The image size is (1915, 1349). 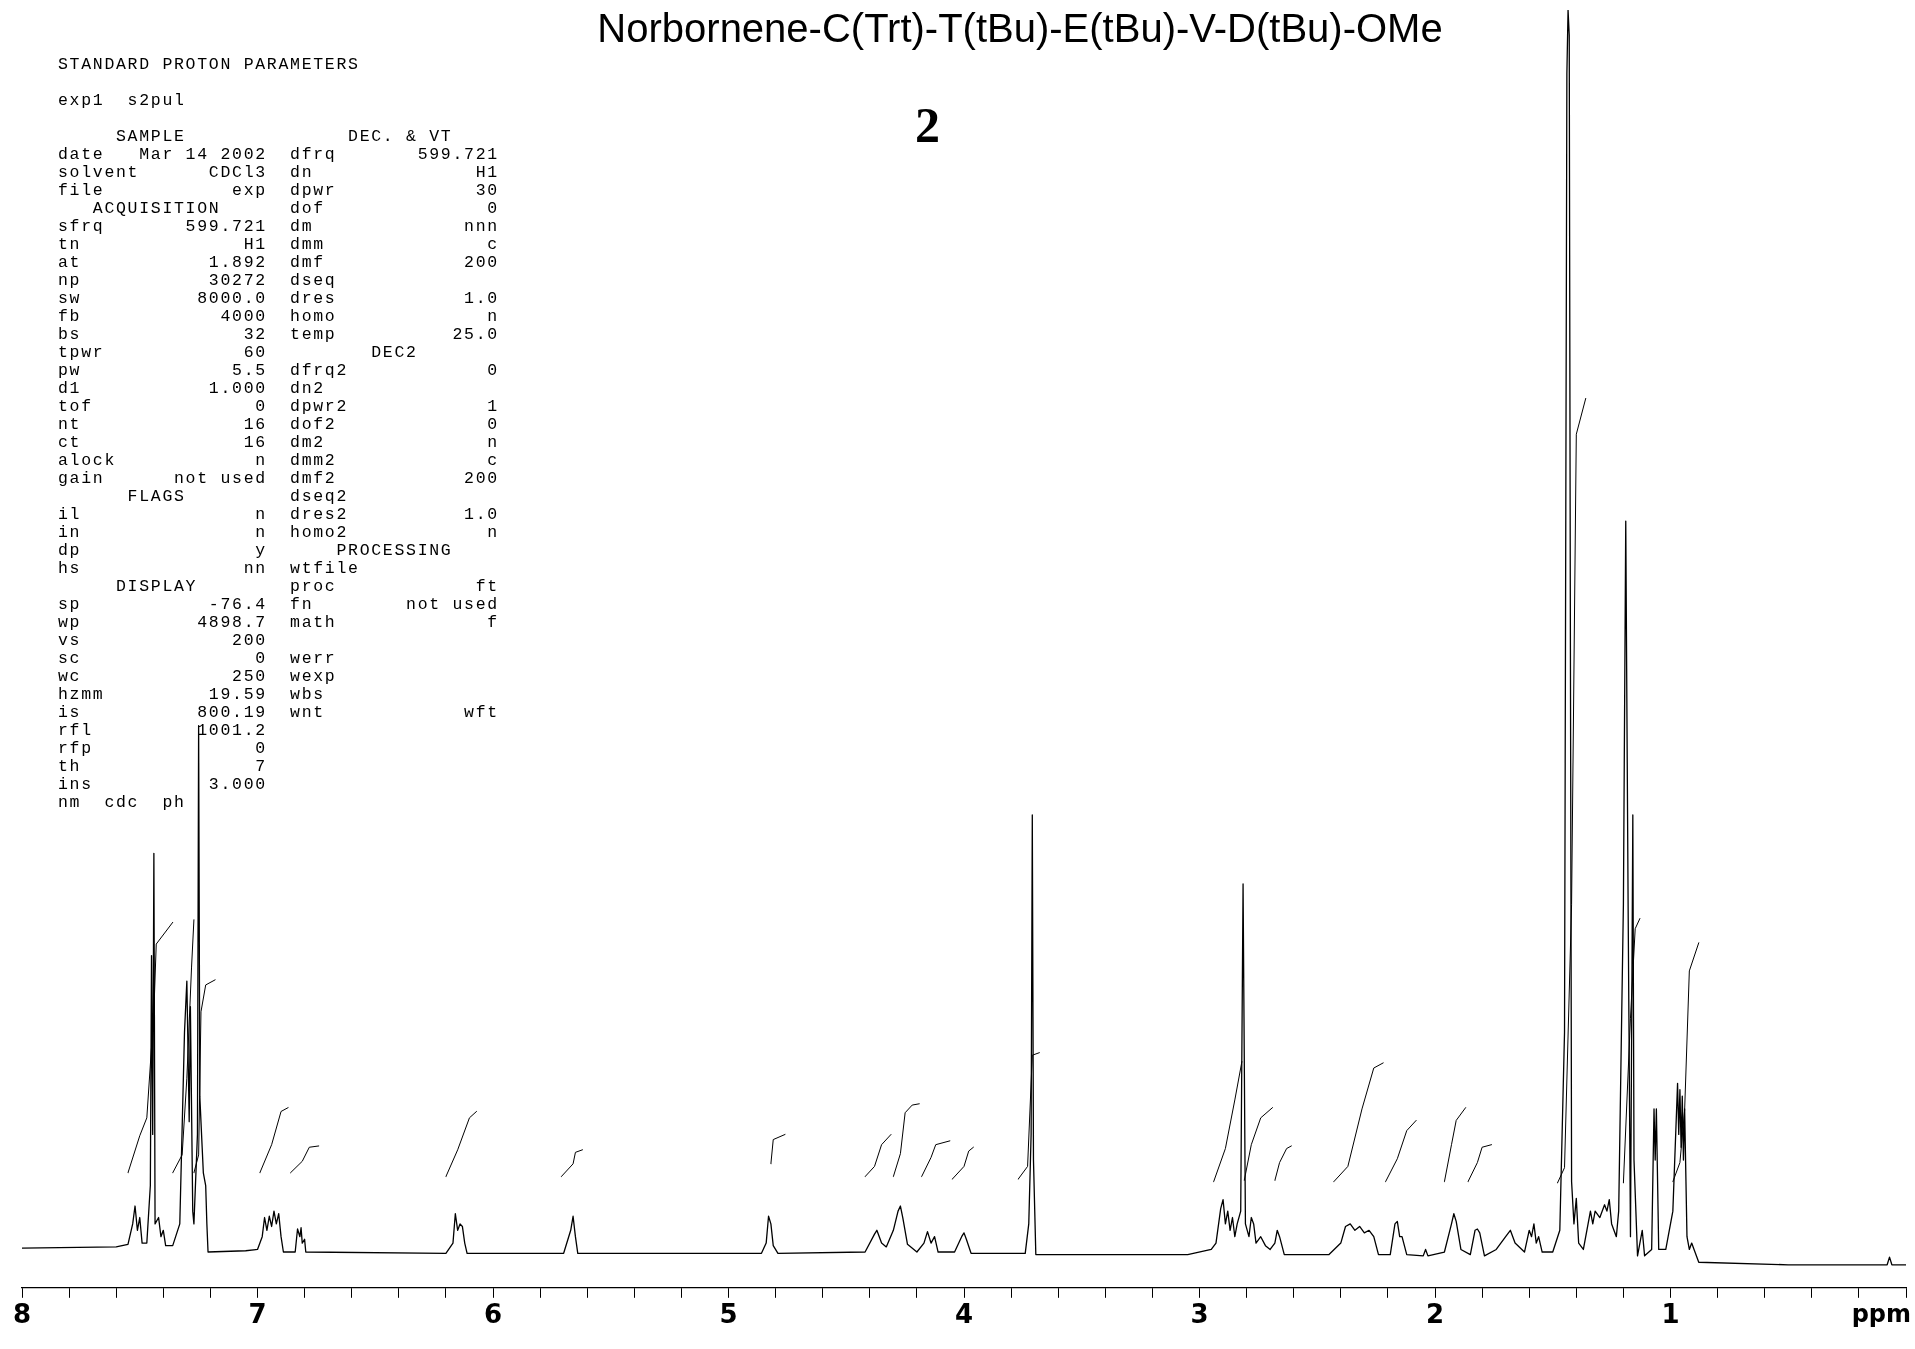 What do you see at coordinates (278, 154) in the screenshot?
I see `annotation: date Mar 14 2002 dfrq 599.721` at bounding box center [278, 154].